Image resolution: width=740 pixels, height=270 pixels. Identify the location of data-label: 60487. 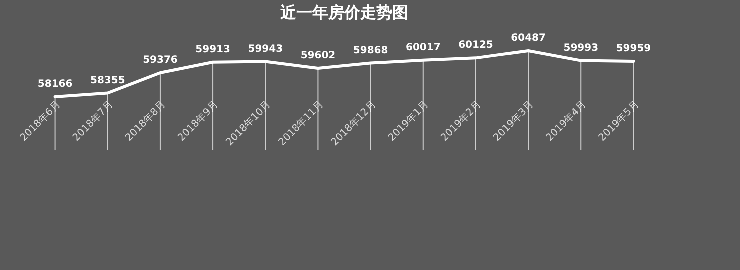
(528, 38).